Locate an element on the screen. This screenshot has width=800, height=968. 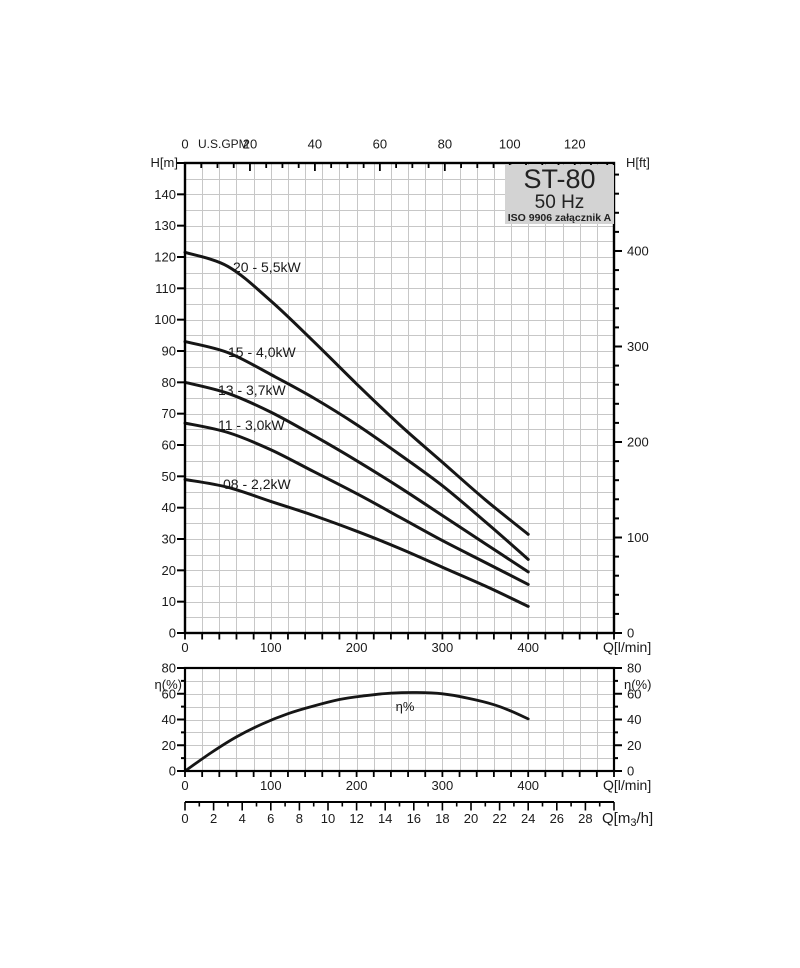
h-m-tick-label: 130 is located at coordinates (165, 225).